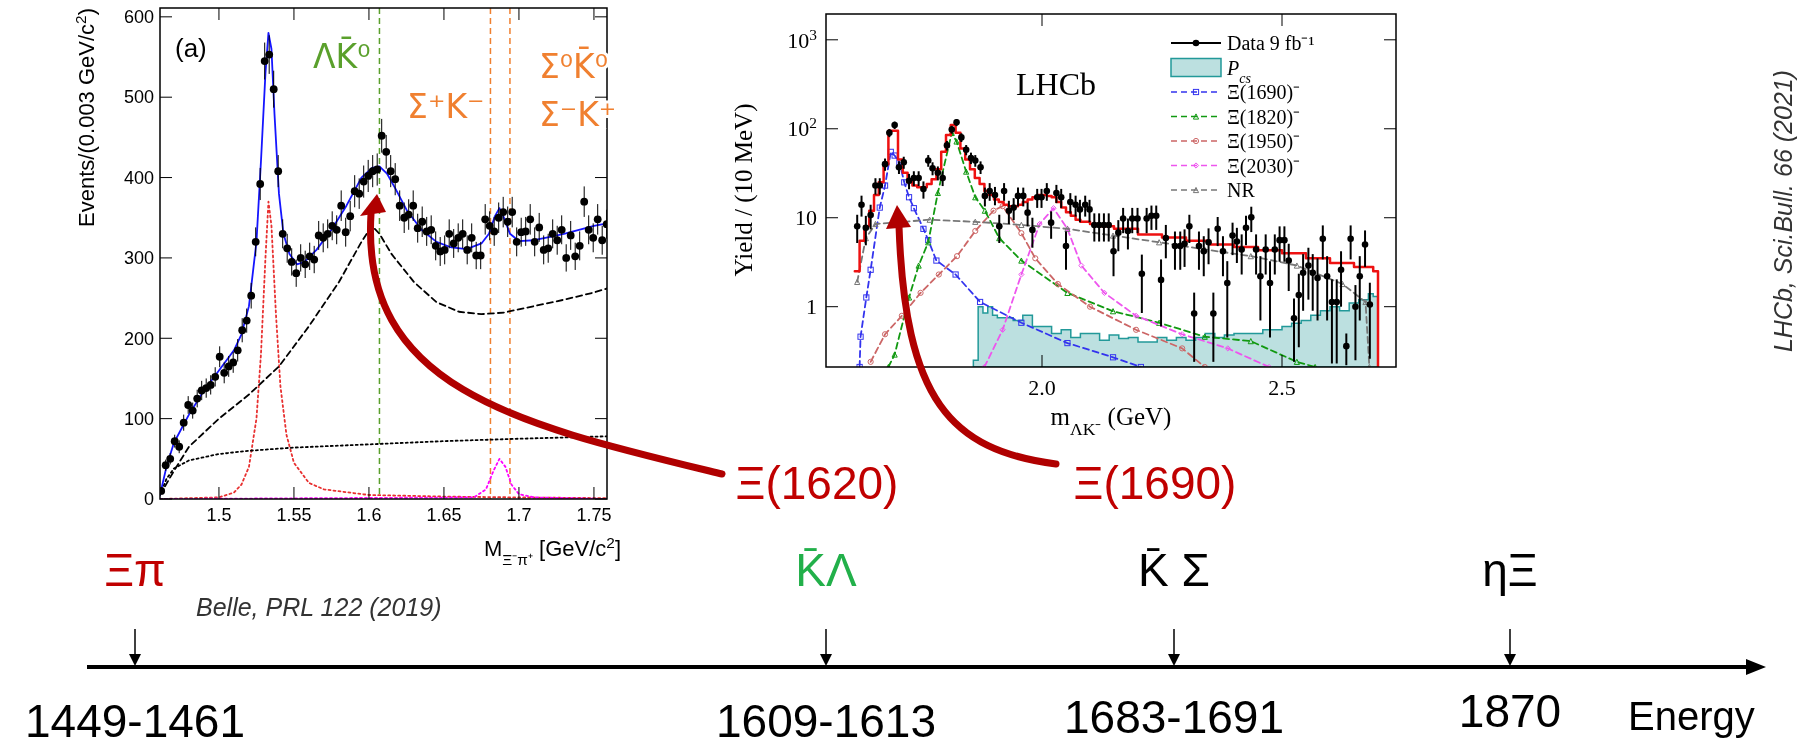 The width and height of the screenshot is (1810, 742). What do you see at coordinates (138, 418) in the screenshot?
I see `y-tick-label: 100` at bounding box center [138, 418].